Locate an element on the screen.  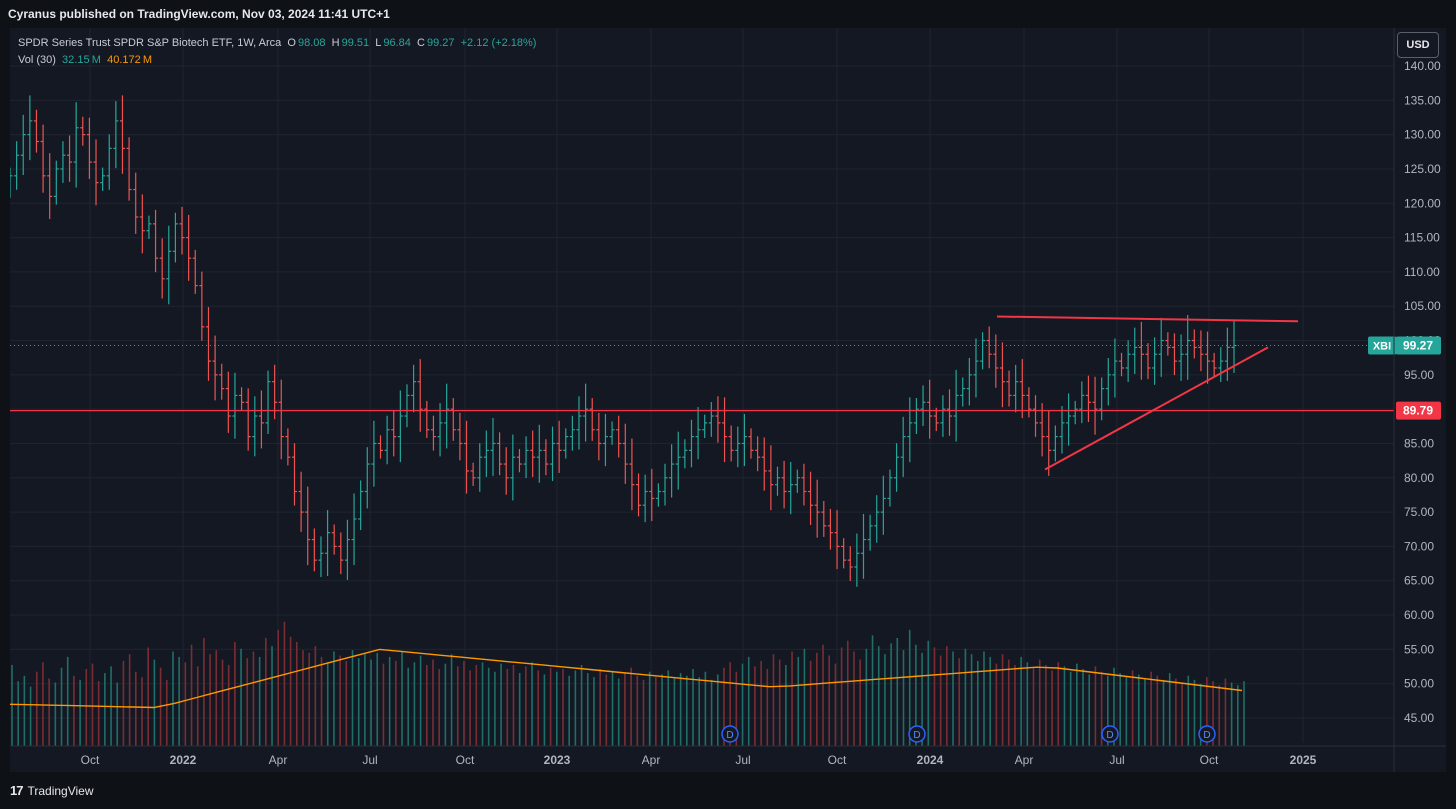
y-tick-label: 110.00 is located at coordinates (1422, 272).